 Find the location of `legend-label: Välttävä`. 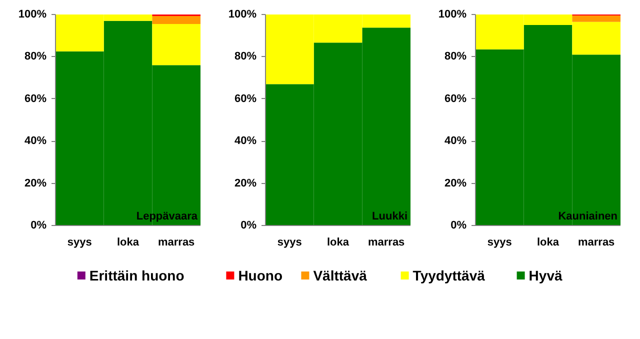

legend-label: Välttävä is located at coordinates (340, 276).